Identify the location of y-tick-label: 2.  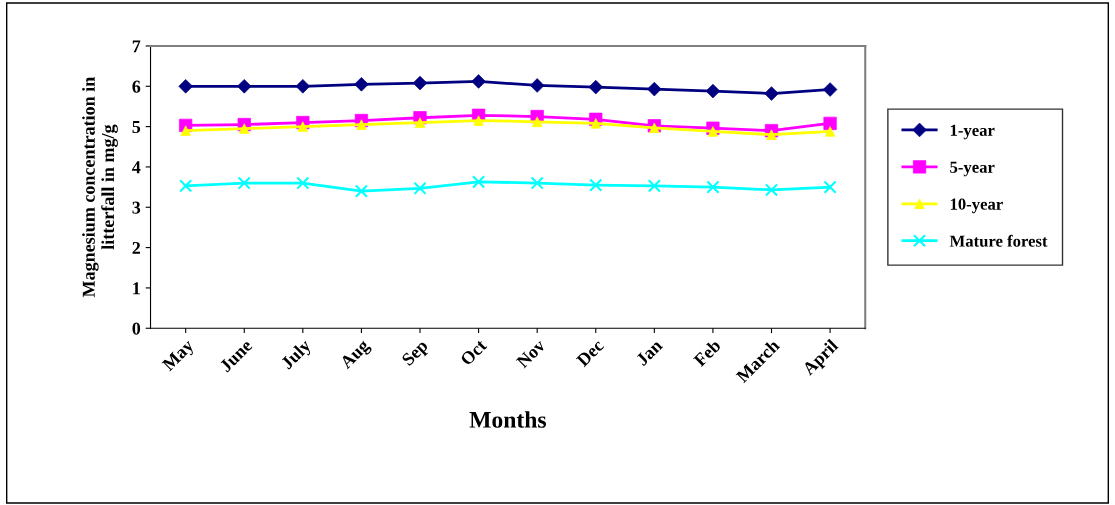
(136, 247).